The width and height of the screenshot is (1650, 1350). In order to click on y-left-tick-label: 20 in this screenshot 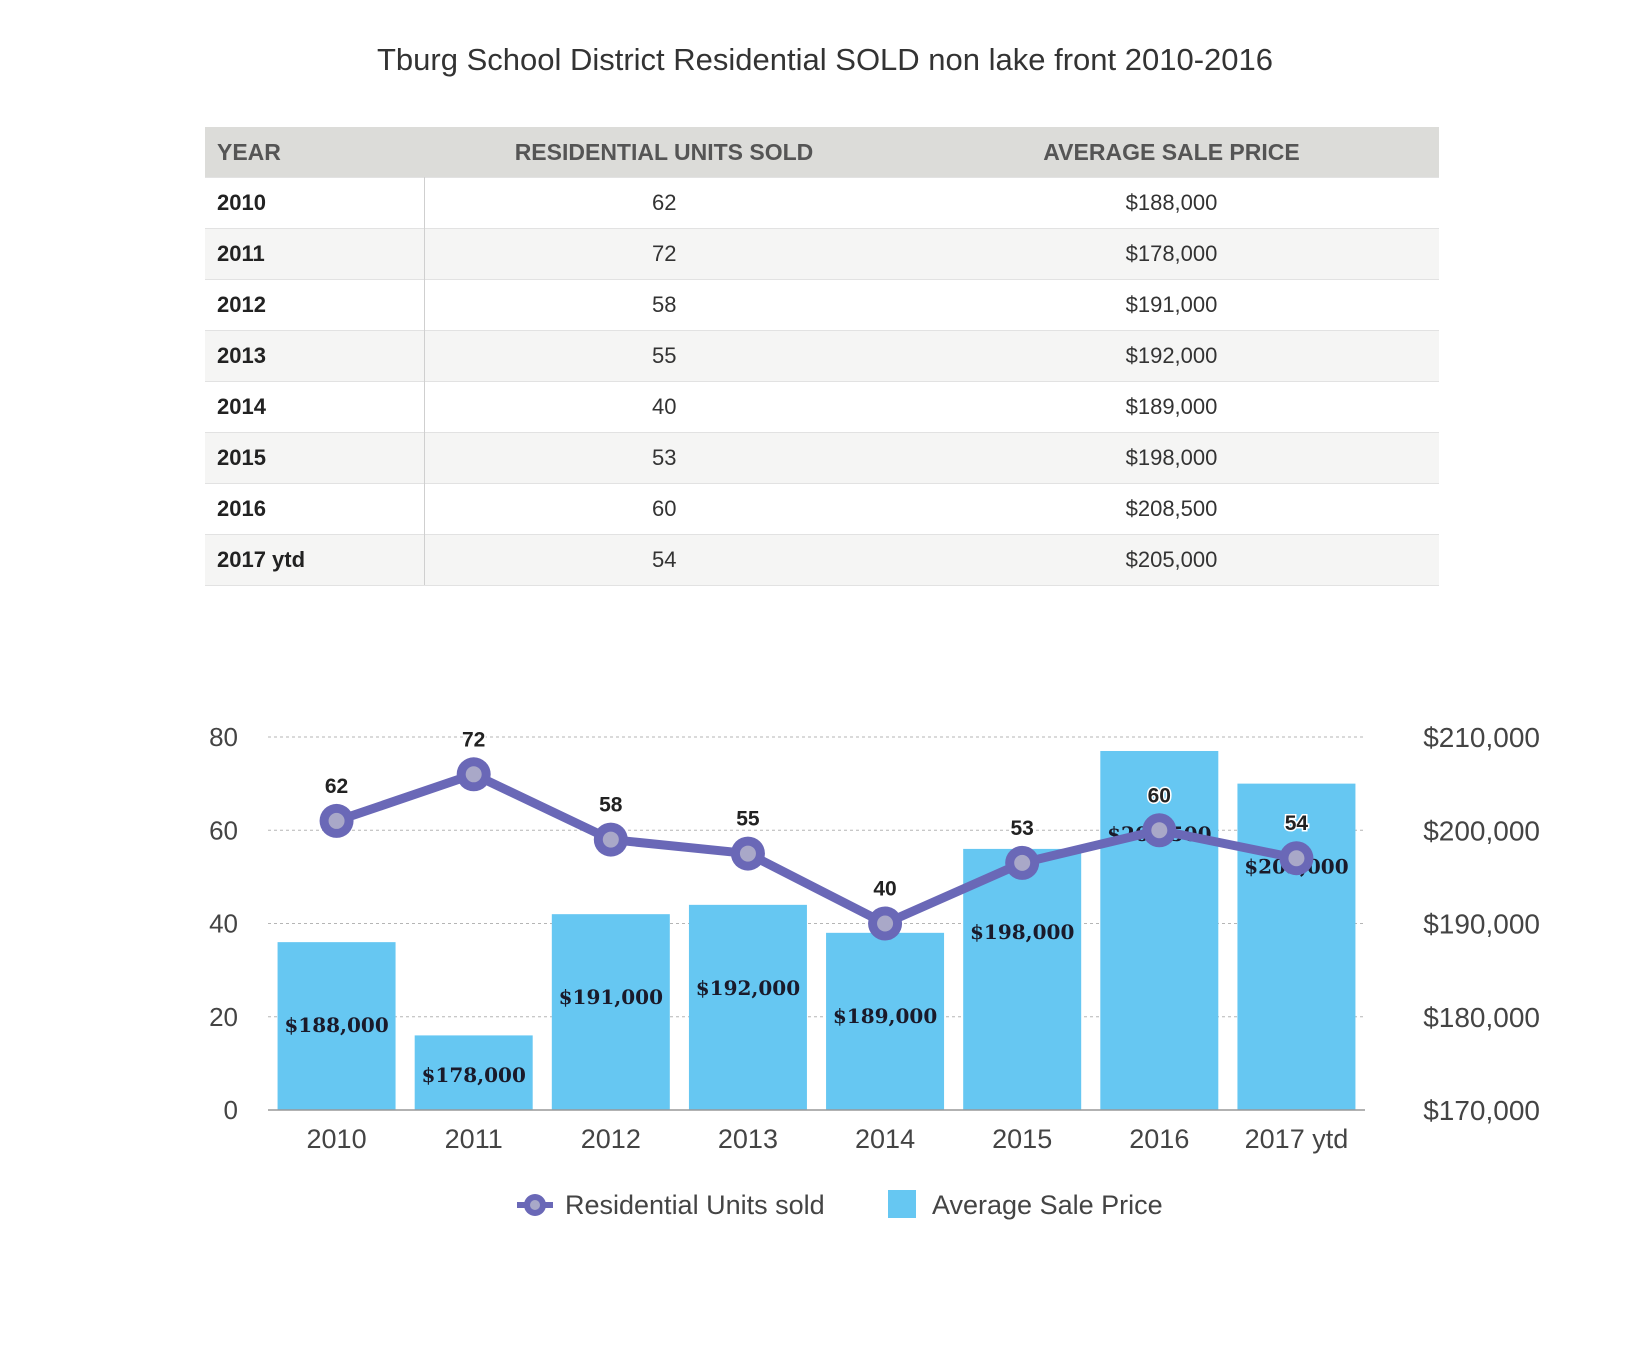, I will do `click(223, 1017)`.